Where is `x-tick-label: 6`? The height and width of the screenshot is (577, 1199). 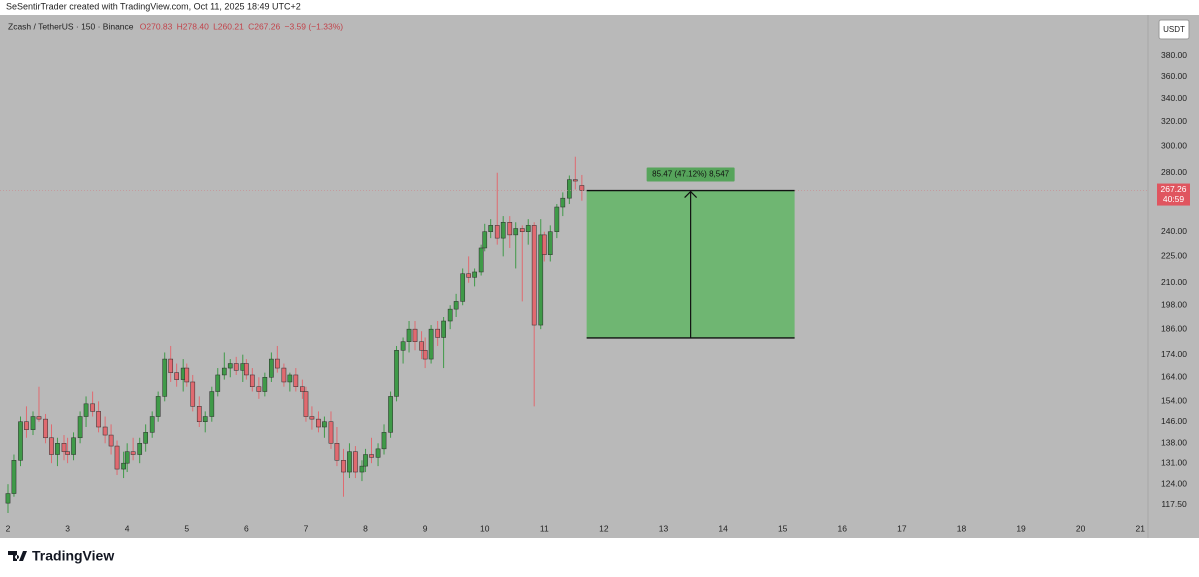
x-tick-label: 6 is located at coordinates (246, 528).